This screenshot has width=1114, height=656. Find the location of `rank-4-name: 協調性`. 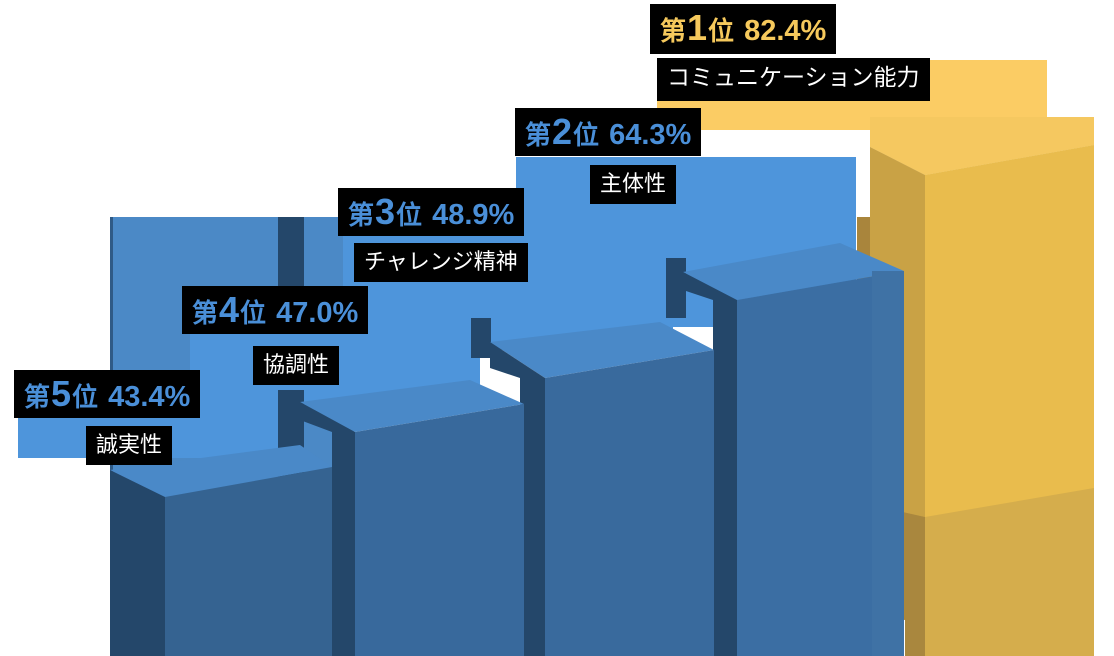

rank-4-name: 協調性 is located at coordinates (296, 365).